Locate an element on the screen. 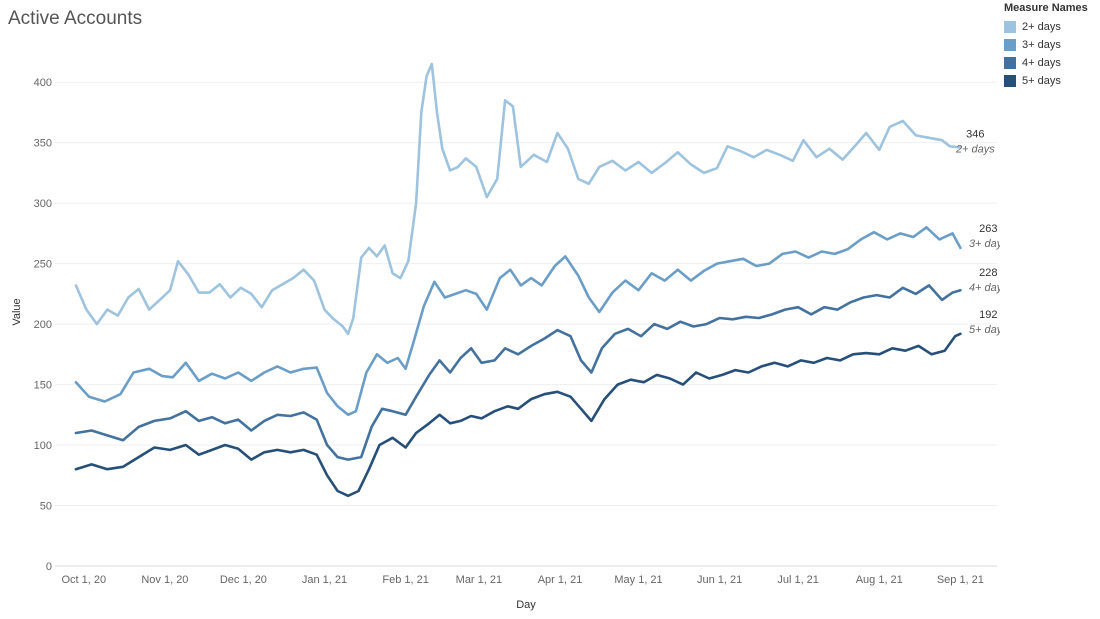  x-tick-label: Apr 1, 21 is located at coordinates (560, 580).